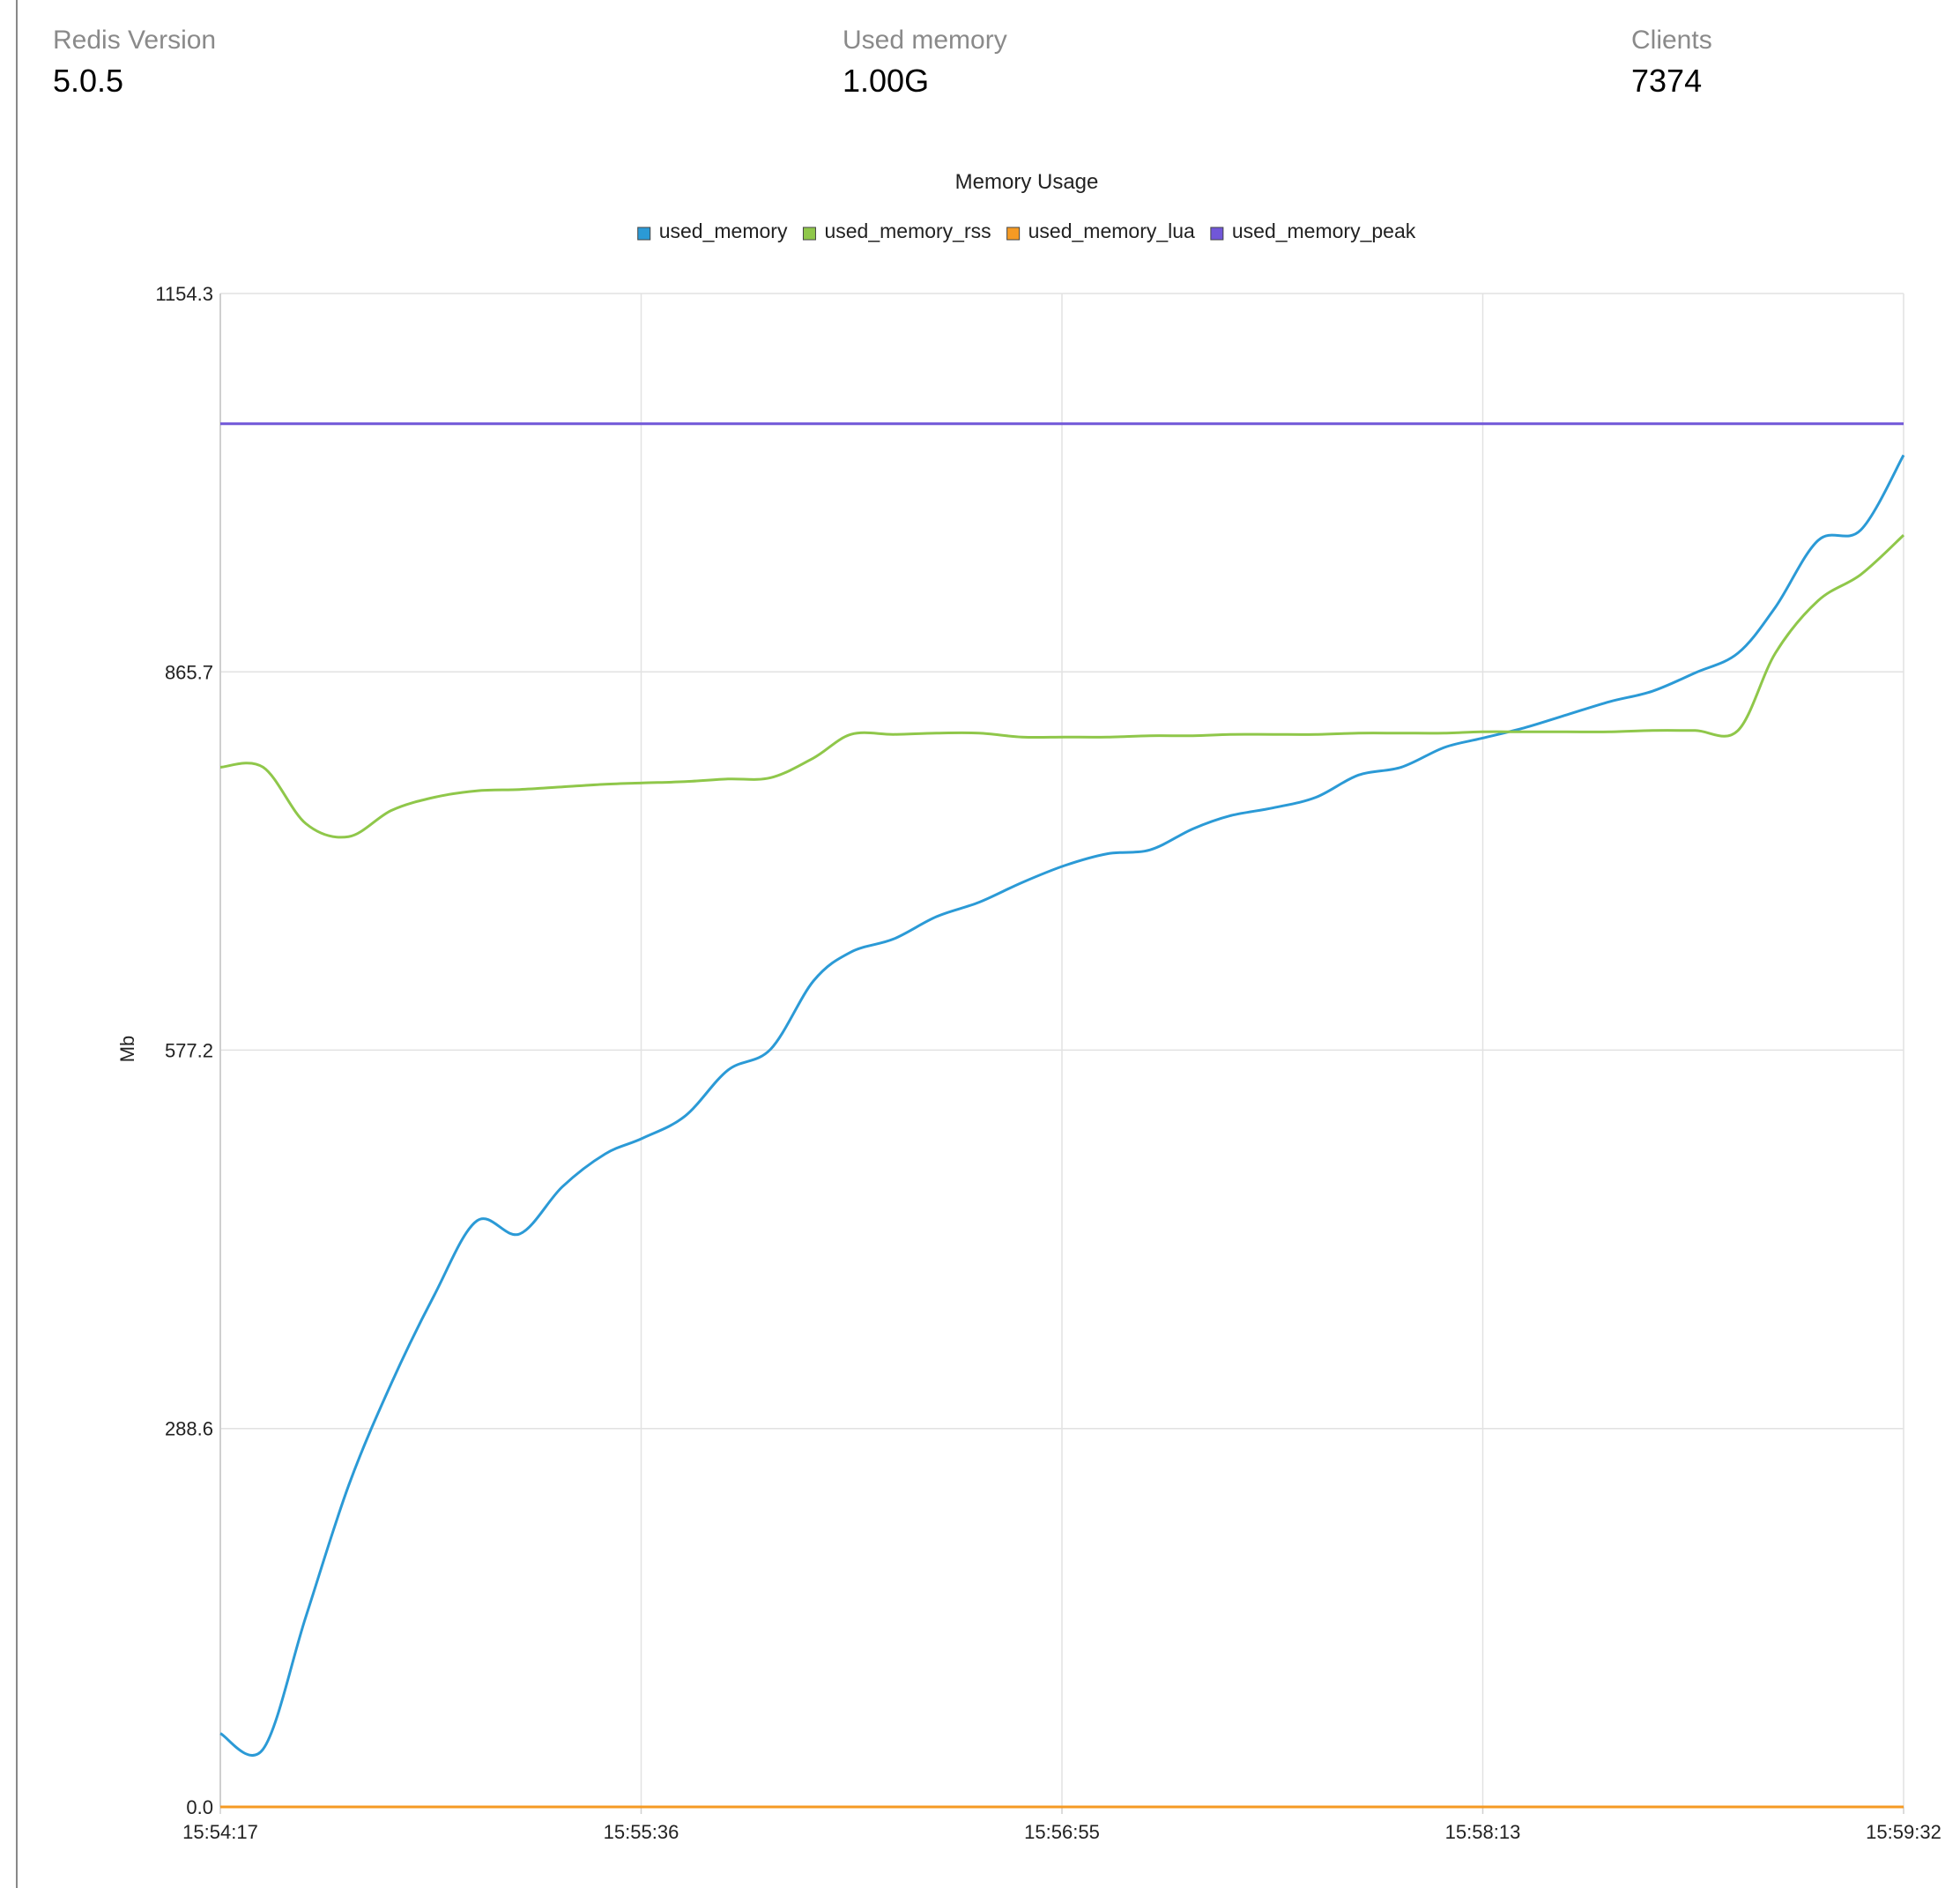 The height and width of the screenshot is (1888, 1960). Describe the element at coordinates (641, 1832) in the screenshot. I see `x-tick-label: 15:55:36` at that location.